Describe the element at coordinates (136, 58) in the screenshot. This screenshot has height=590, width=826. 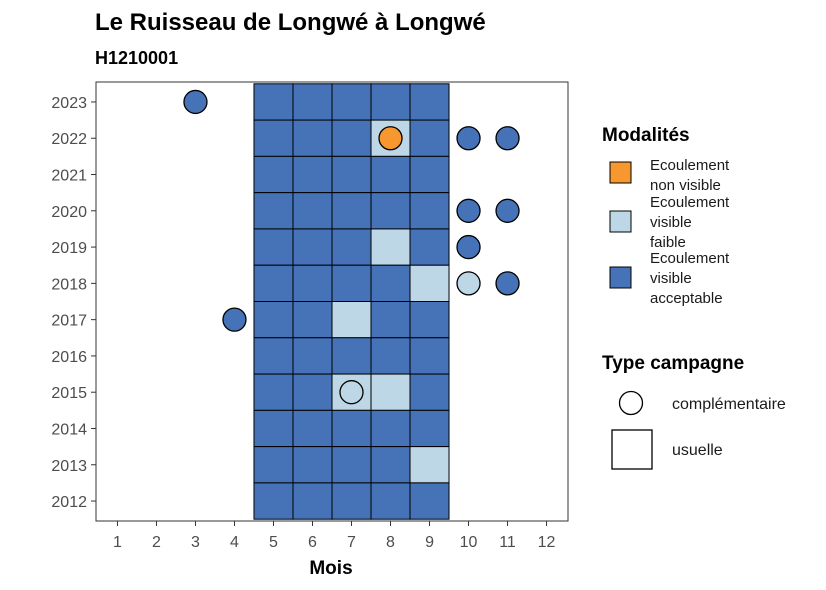
I see `chart-subtitle: H1210001` at that location.